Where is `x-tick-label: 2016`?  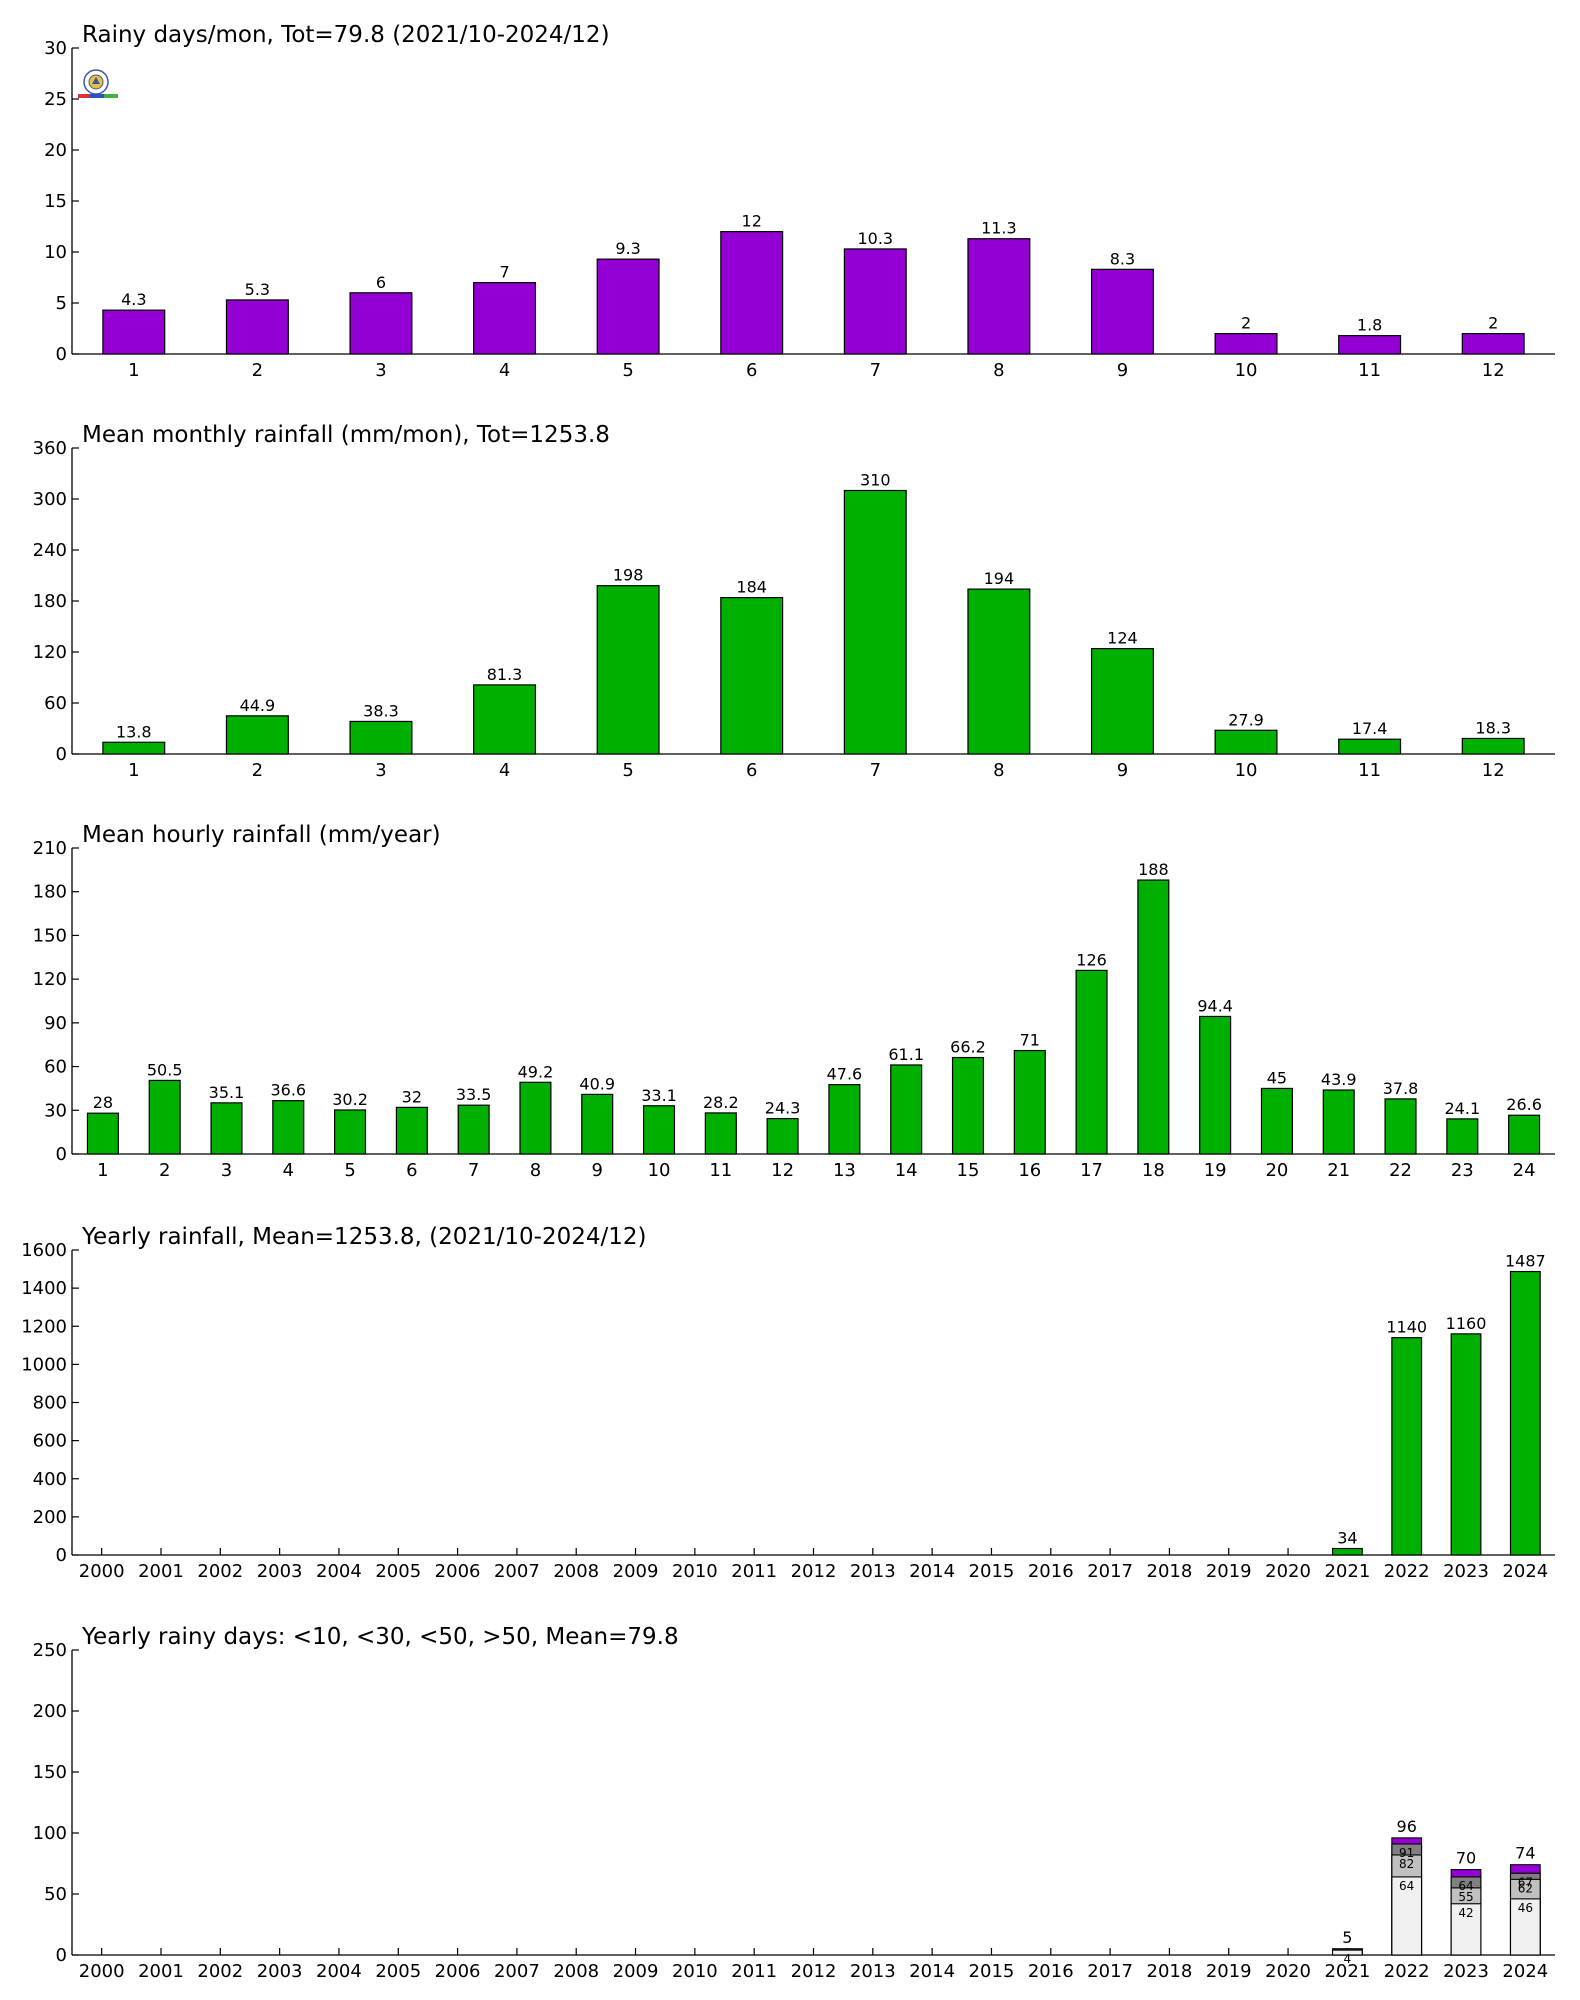
x-tick-label: 2016 is located at coordinates (1051, 1971).